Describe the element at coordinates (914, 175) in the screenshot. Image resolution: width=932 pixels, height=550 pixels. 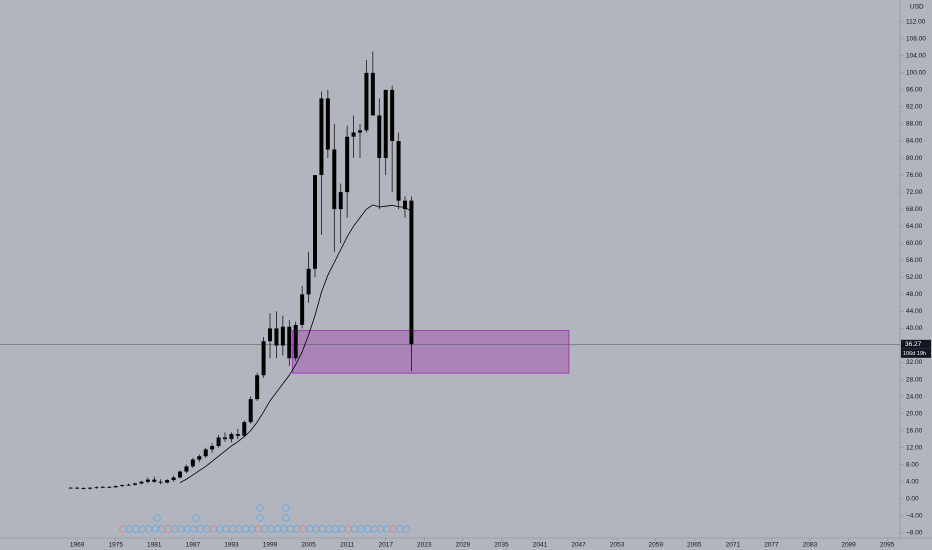
I see `y-tick-label: 76.00` at that location.